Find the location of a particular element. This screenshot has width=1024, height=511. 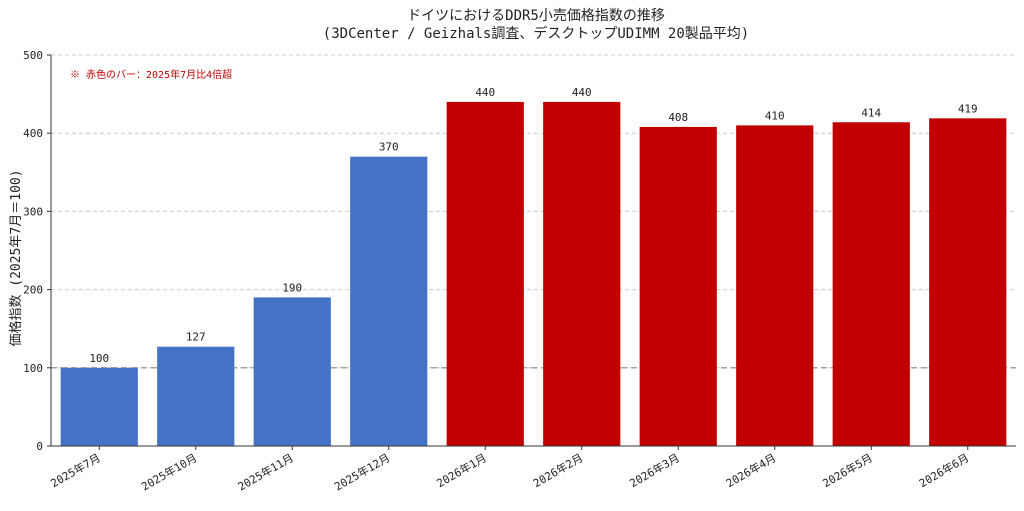

x-tick-label: 2025年11月 is located at coordinates (265, 471).